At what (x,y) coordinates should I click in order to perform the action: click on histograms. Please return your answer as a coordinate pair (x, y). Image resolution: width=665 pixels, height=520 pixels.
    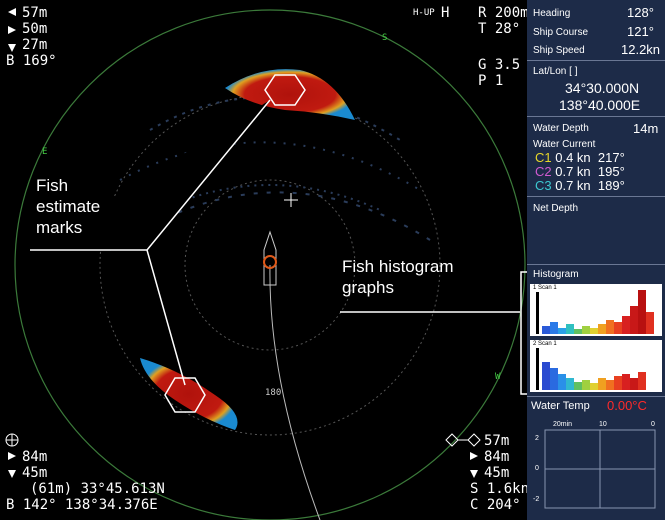
    Looking at the image, I should click on (596, 338).